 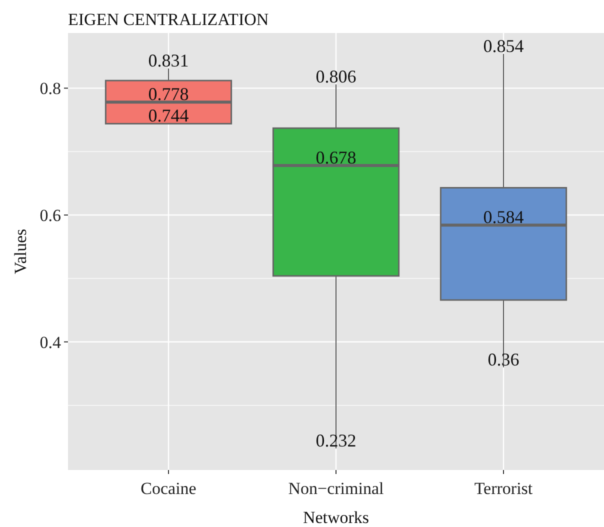 I want to click on x-tick-label: Non−criminal, so click(x=336, y=488).